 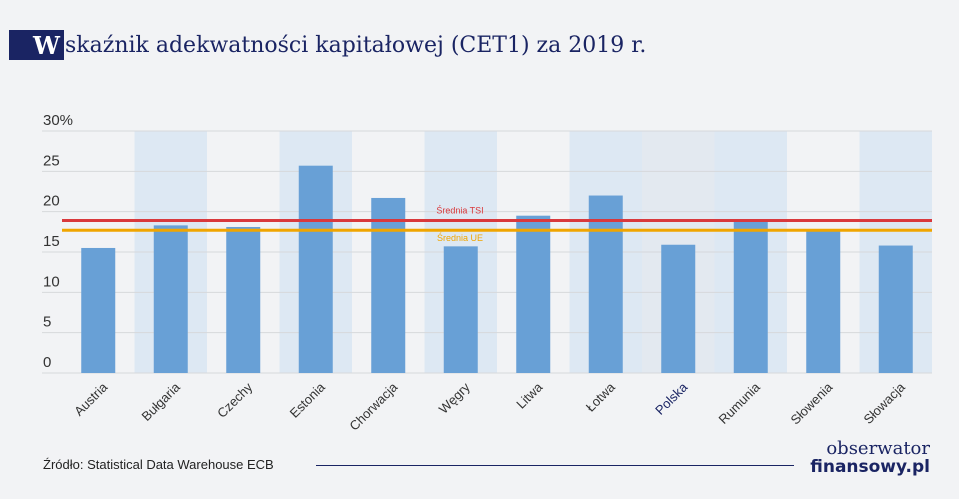 What do you see at coordinates (36, 45) in the screenshot?
I see `title-initial-badge: W` at bounding box center [36, 45].